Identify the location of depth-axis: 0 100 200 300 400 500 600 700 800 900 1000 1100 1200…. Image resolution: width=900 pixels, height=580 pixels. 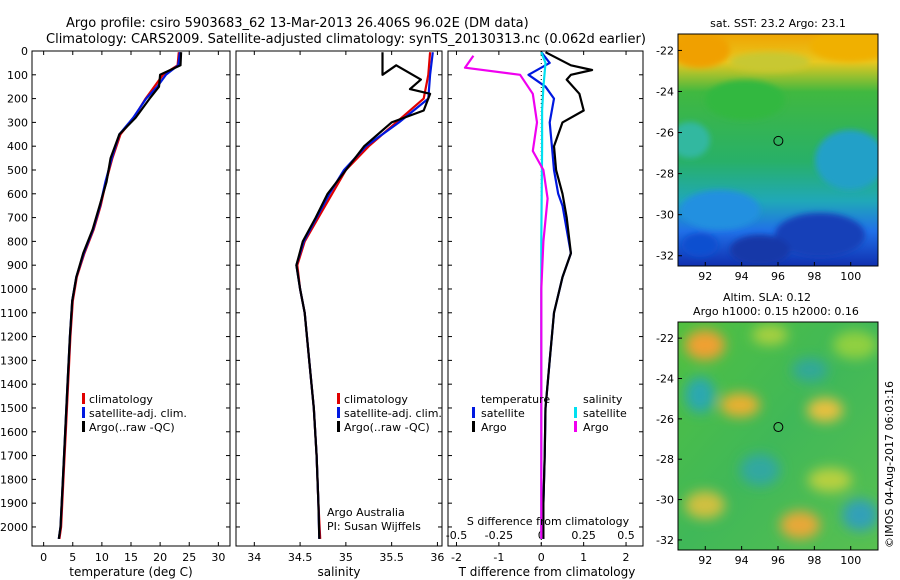
(14, 289).